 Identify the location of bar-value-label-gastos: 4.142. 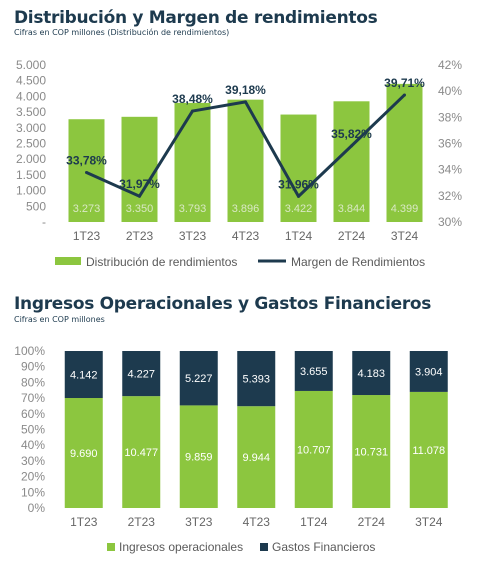
(84, 376).